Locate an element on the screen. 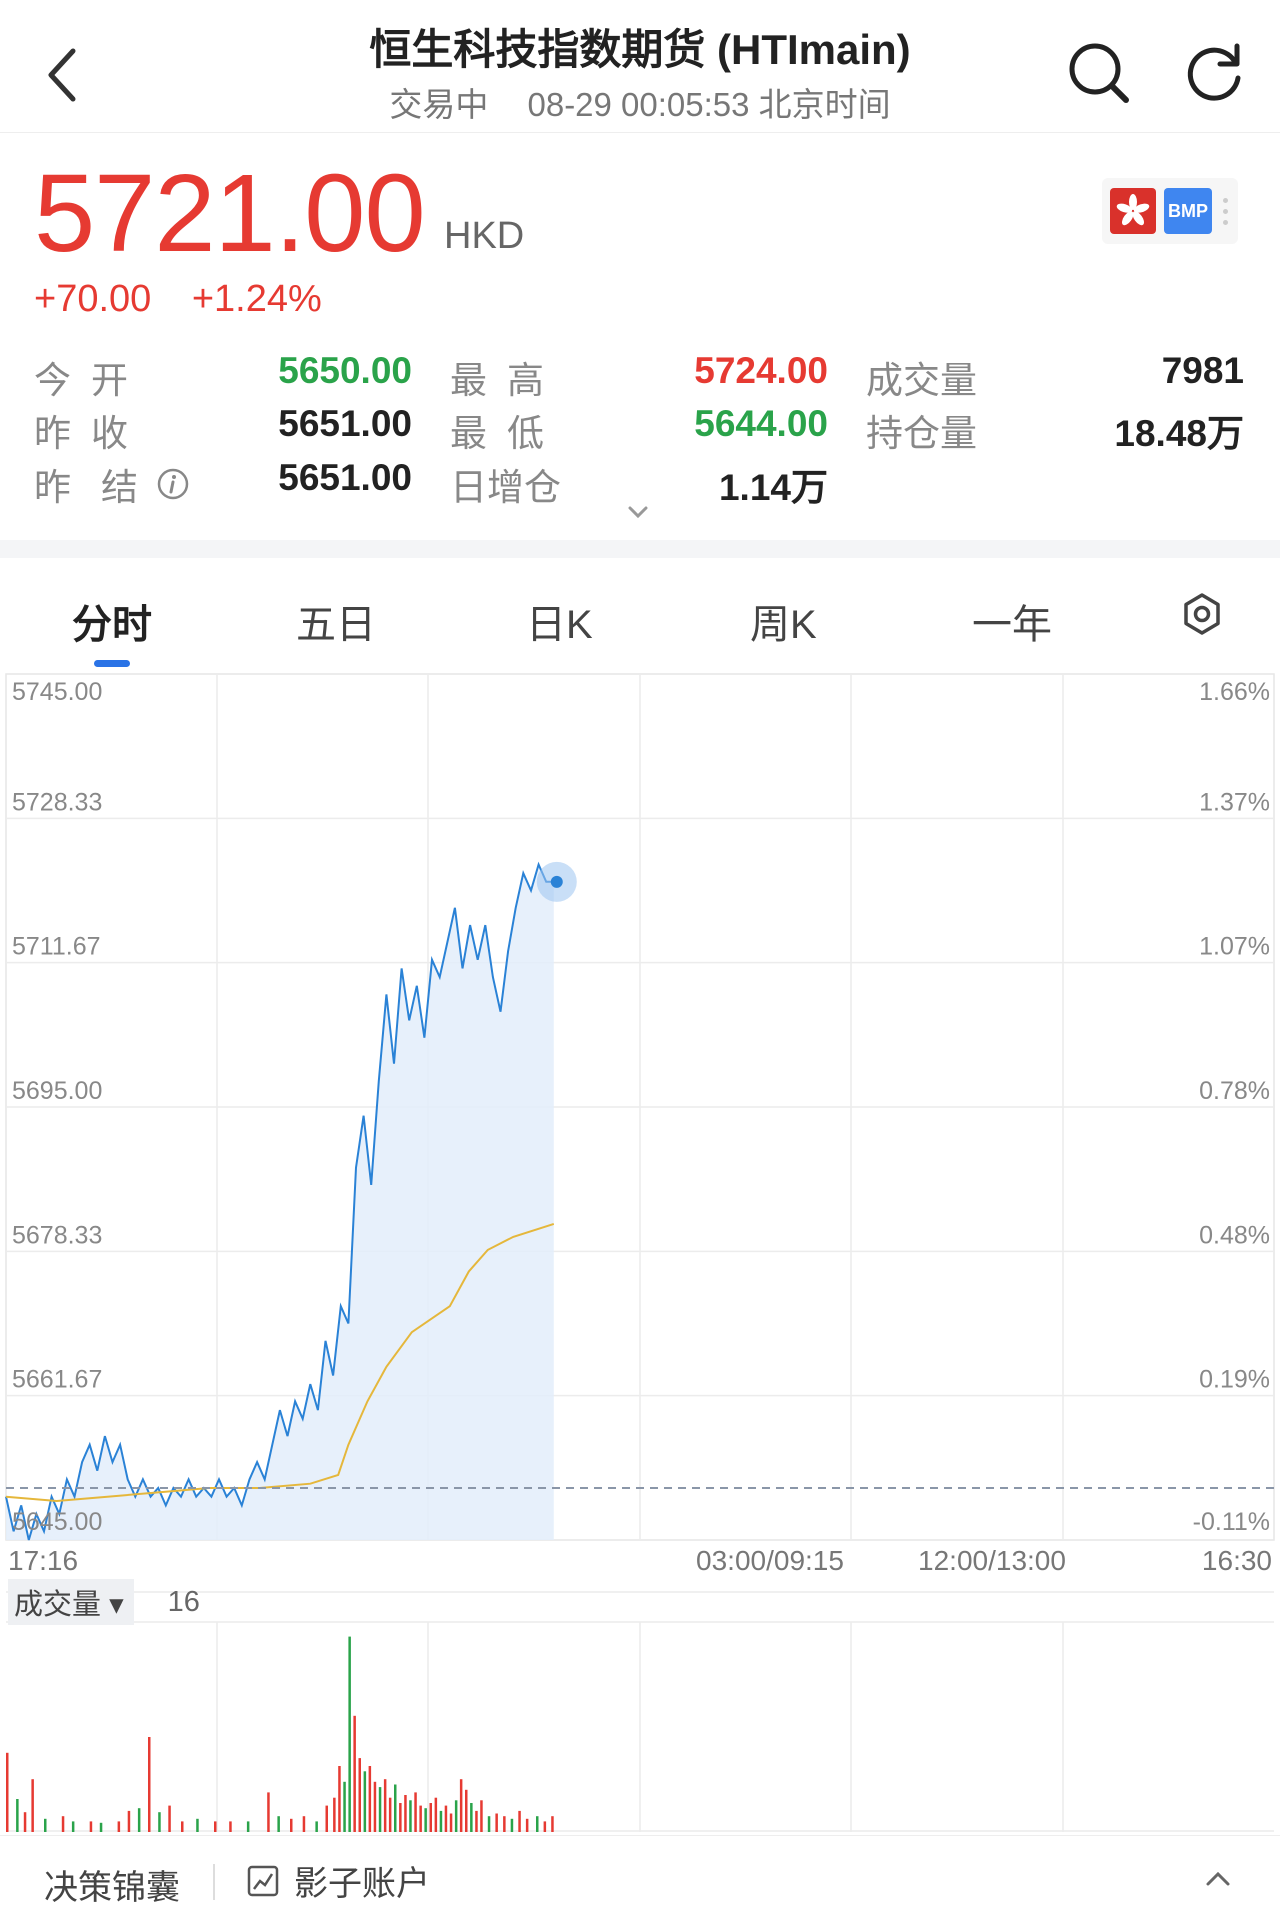 The width and height of the screenshot is (1280, 1926). account-chart-icon is located at coordinates (263, 1880).